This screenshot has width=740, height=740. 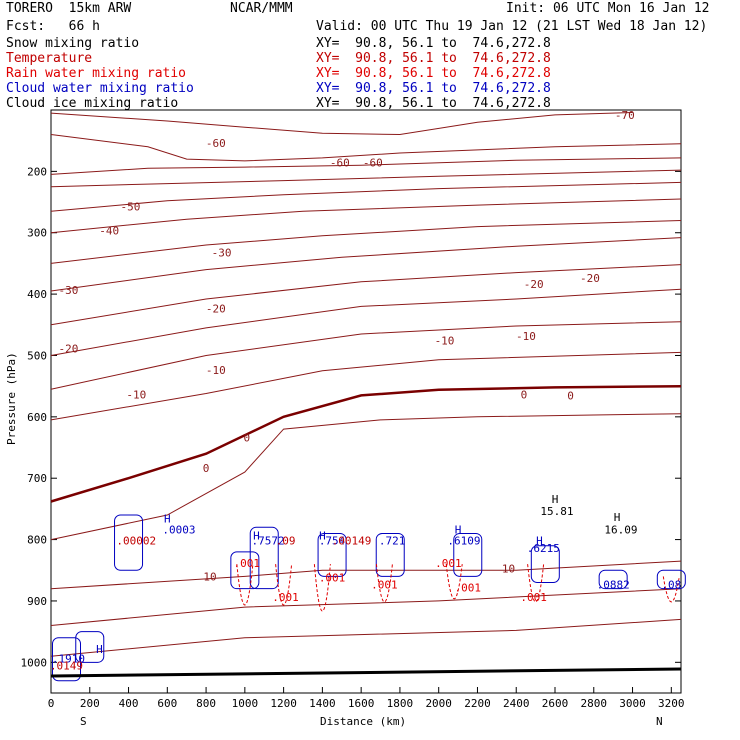 I want to click on annotation-label: .09, so click(x=286, y=540).